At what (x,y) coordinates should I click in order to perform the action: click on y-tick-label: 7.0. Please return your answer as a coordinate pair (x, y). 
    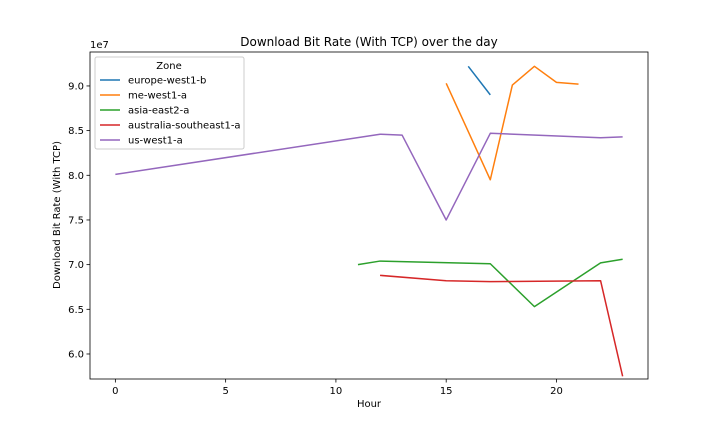
    Looking at the image, I should click on (76, 265).